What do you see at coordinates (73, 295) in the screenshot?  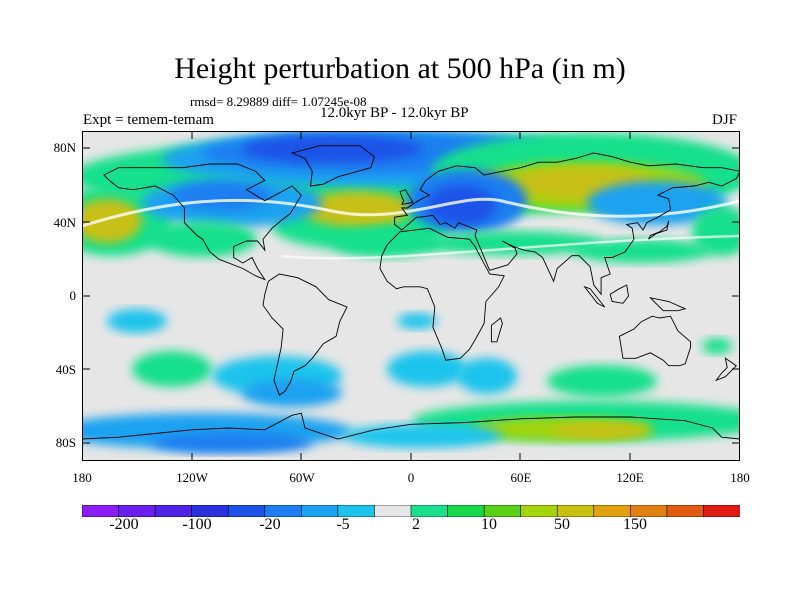 I see `lat-label-0: 0` at bounding box center [73, 295].